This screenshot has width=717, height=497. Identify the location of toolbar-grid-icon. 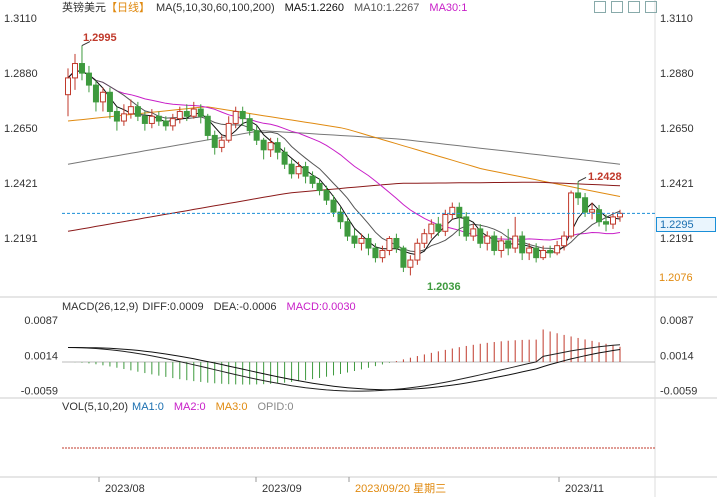
(600, 7).